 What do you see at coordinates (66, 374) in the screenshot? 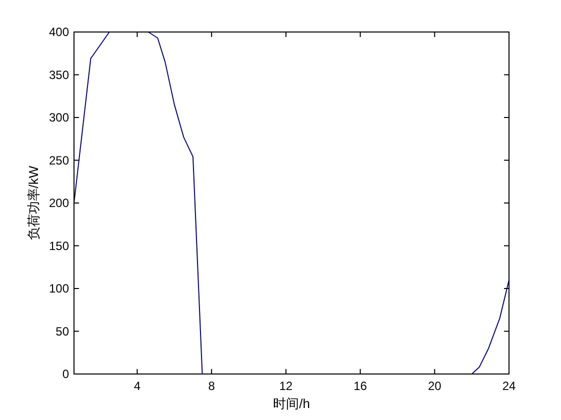
I see `y-tick-label: 0` at bounding box center [66, 374].